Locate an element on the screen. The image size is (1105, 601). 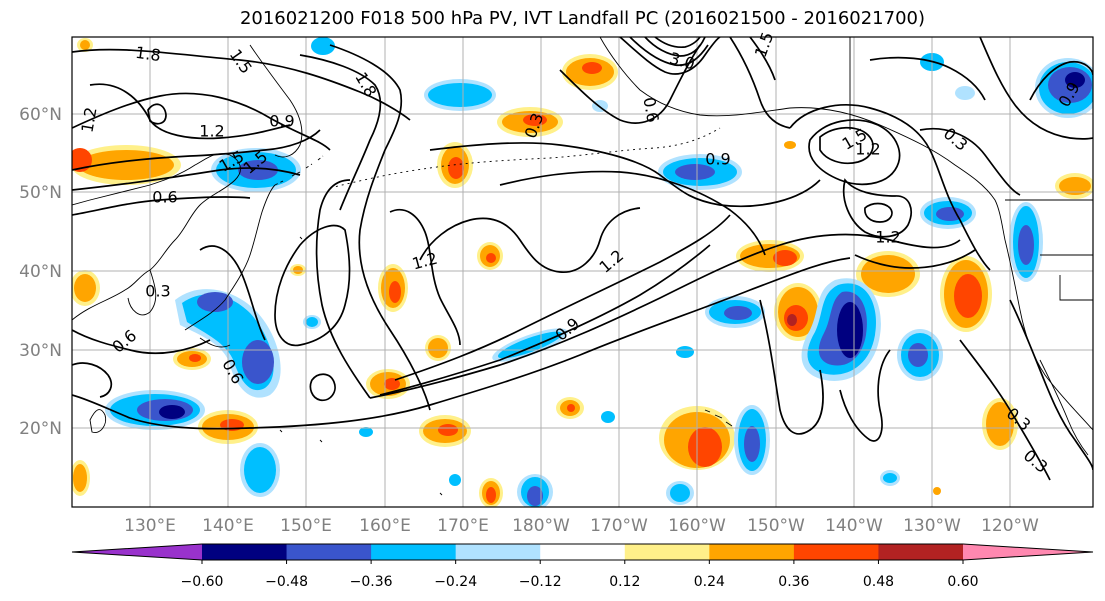
coastline-alaska is located at coordinates (802, 139).